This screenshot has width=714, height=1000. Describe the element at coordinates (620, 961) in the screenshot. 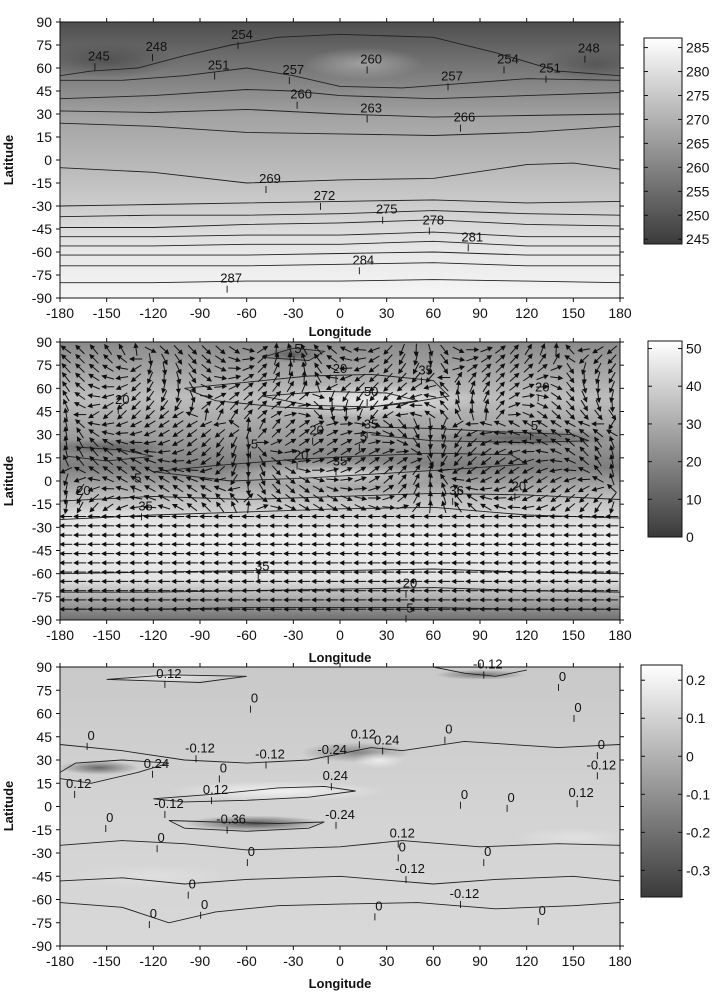

I see `x-tick-label: 180` at that location.